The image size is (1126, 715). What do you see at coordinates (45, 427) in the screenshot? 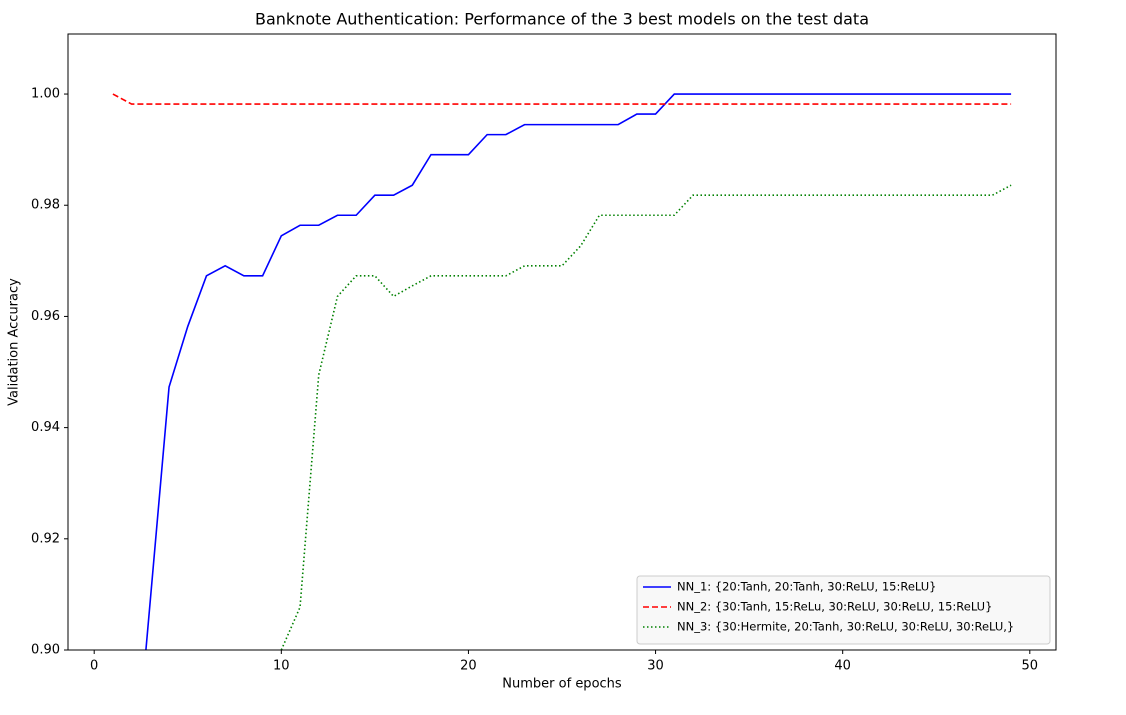
I see `y-tick-label: 0.94` at bounding box center [45, 427].